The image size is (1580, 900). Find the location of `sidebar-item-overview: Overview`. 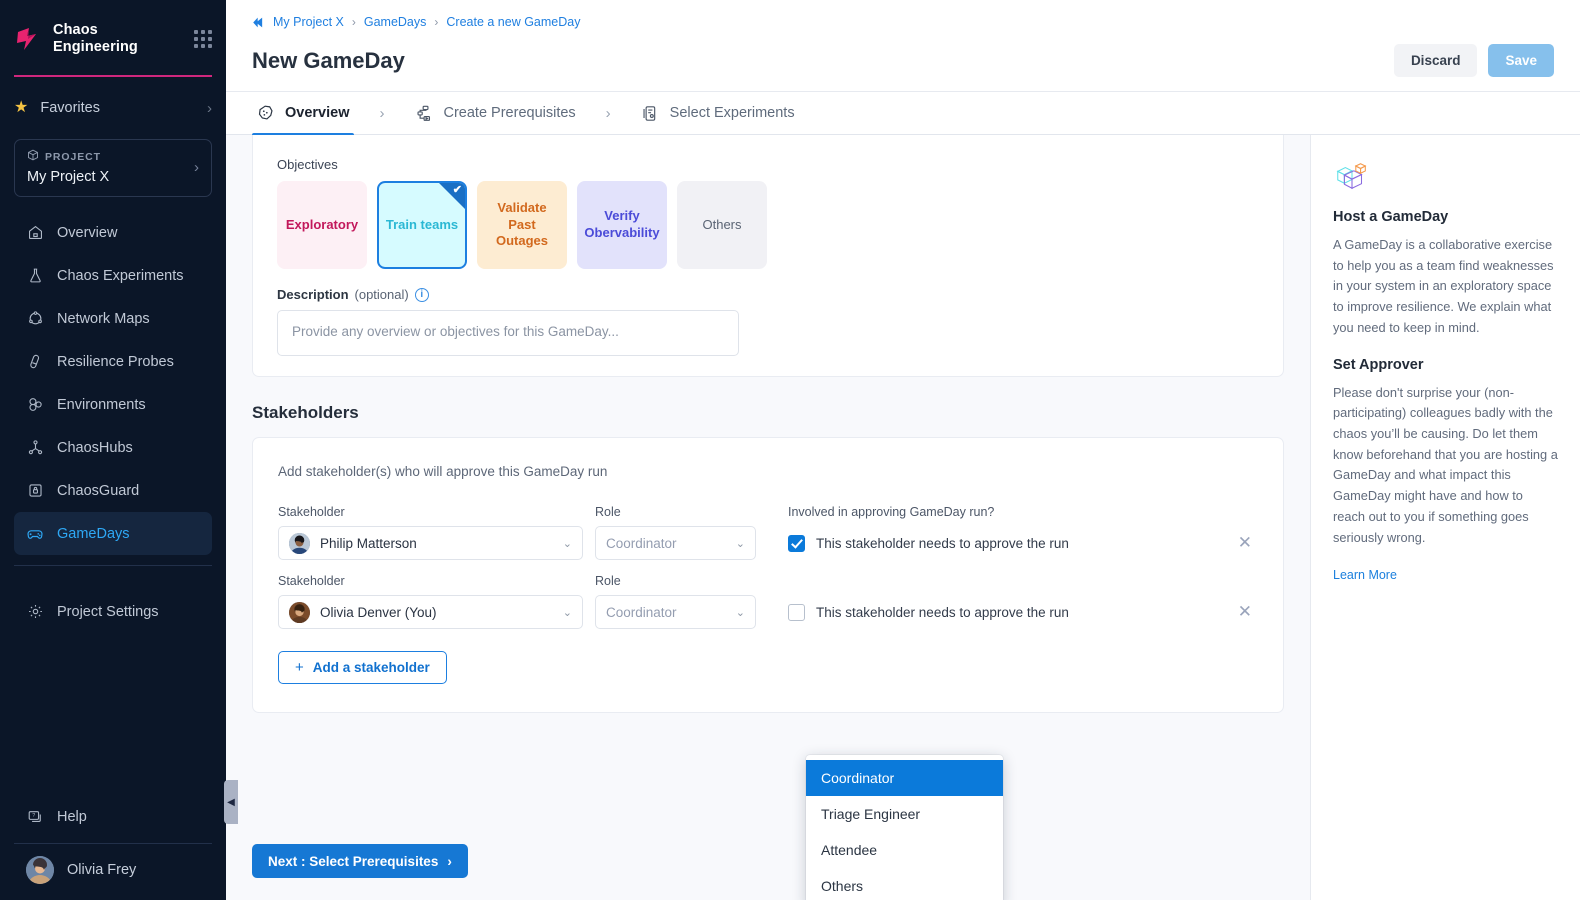

sidebar-item-overview: Overview is located at coordinates (113, 232).